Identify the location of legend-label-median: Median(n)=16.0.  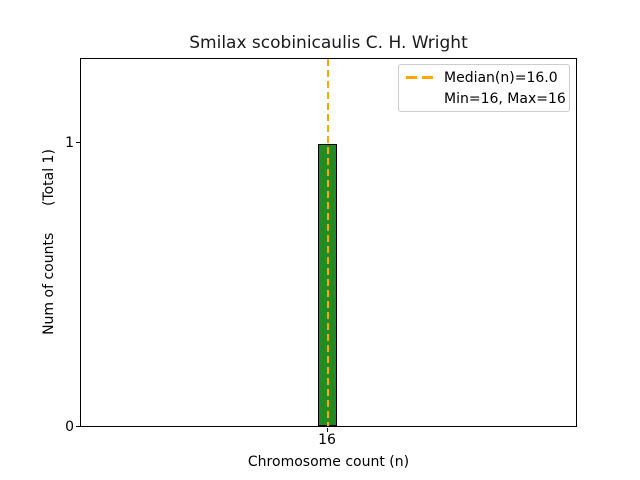
(501, 77).